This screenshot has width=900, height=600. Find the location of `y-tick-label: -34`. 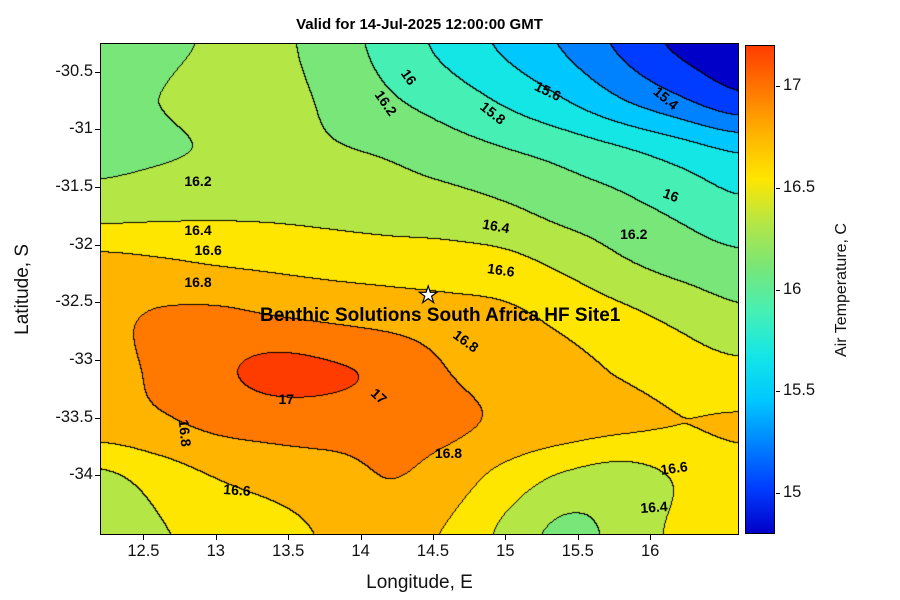

y-tick-label: -34 is located at coordinates (81, 474).